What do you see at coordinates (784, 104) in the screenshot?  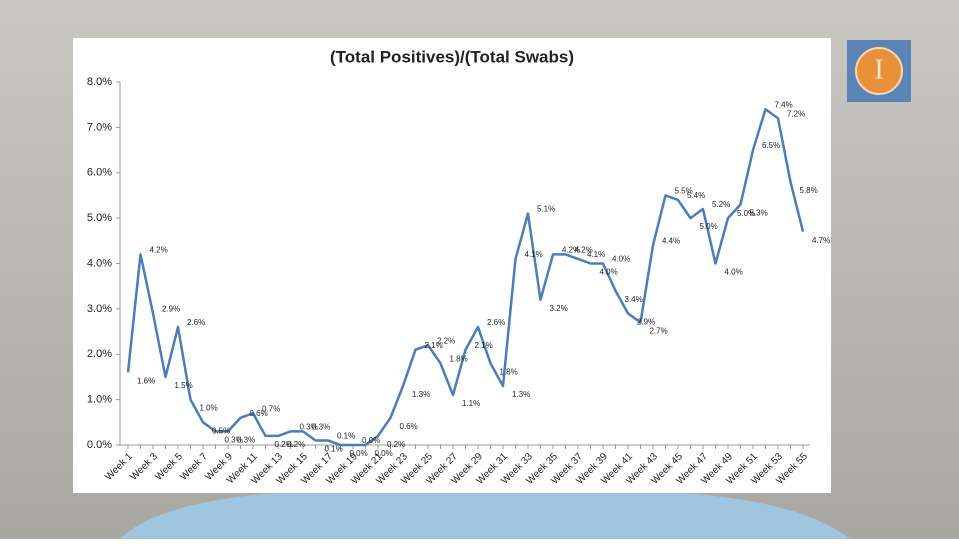 I see `data-label: 7.4%` at bounding box center [784, 104].